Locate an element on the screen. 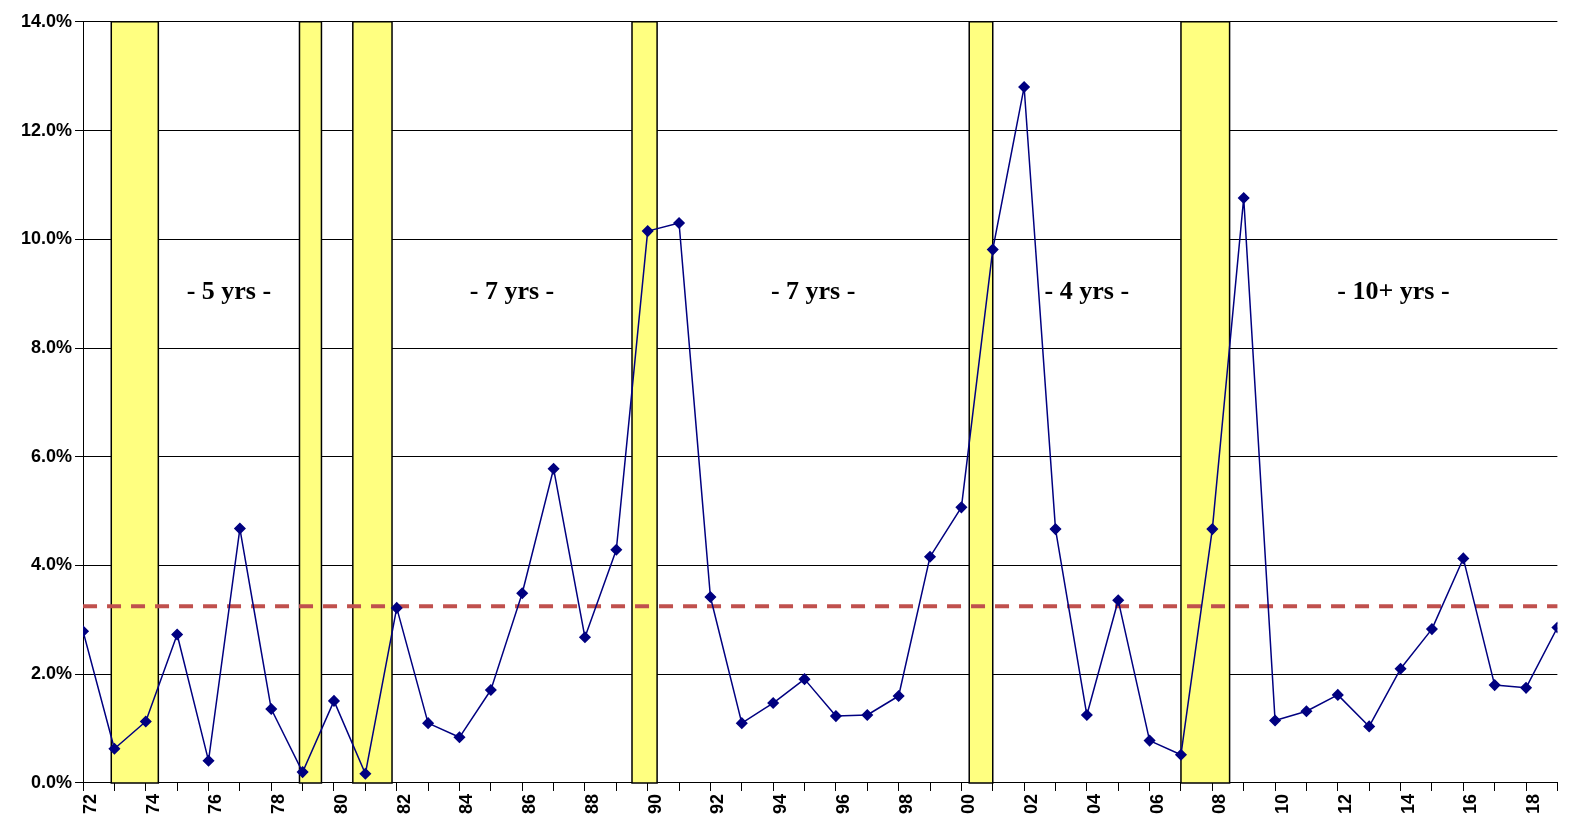 This screenshot has height=825, width=1590. x-tick-label: 16 is located at coordinates (1470, 804).